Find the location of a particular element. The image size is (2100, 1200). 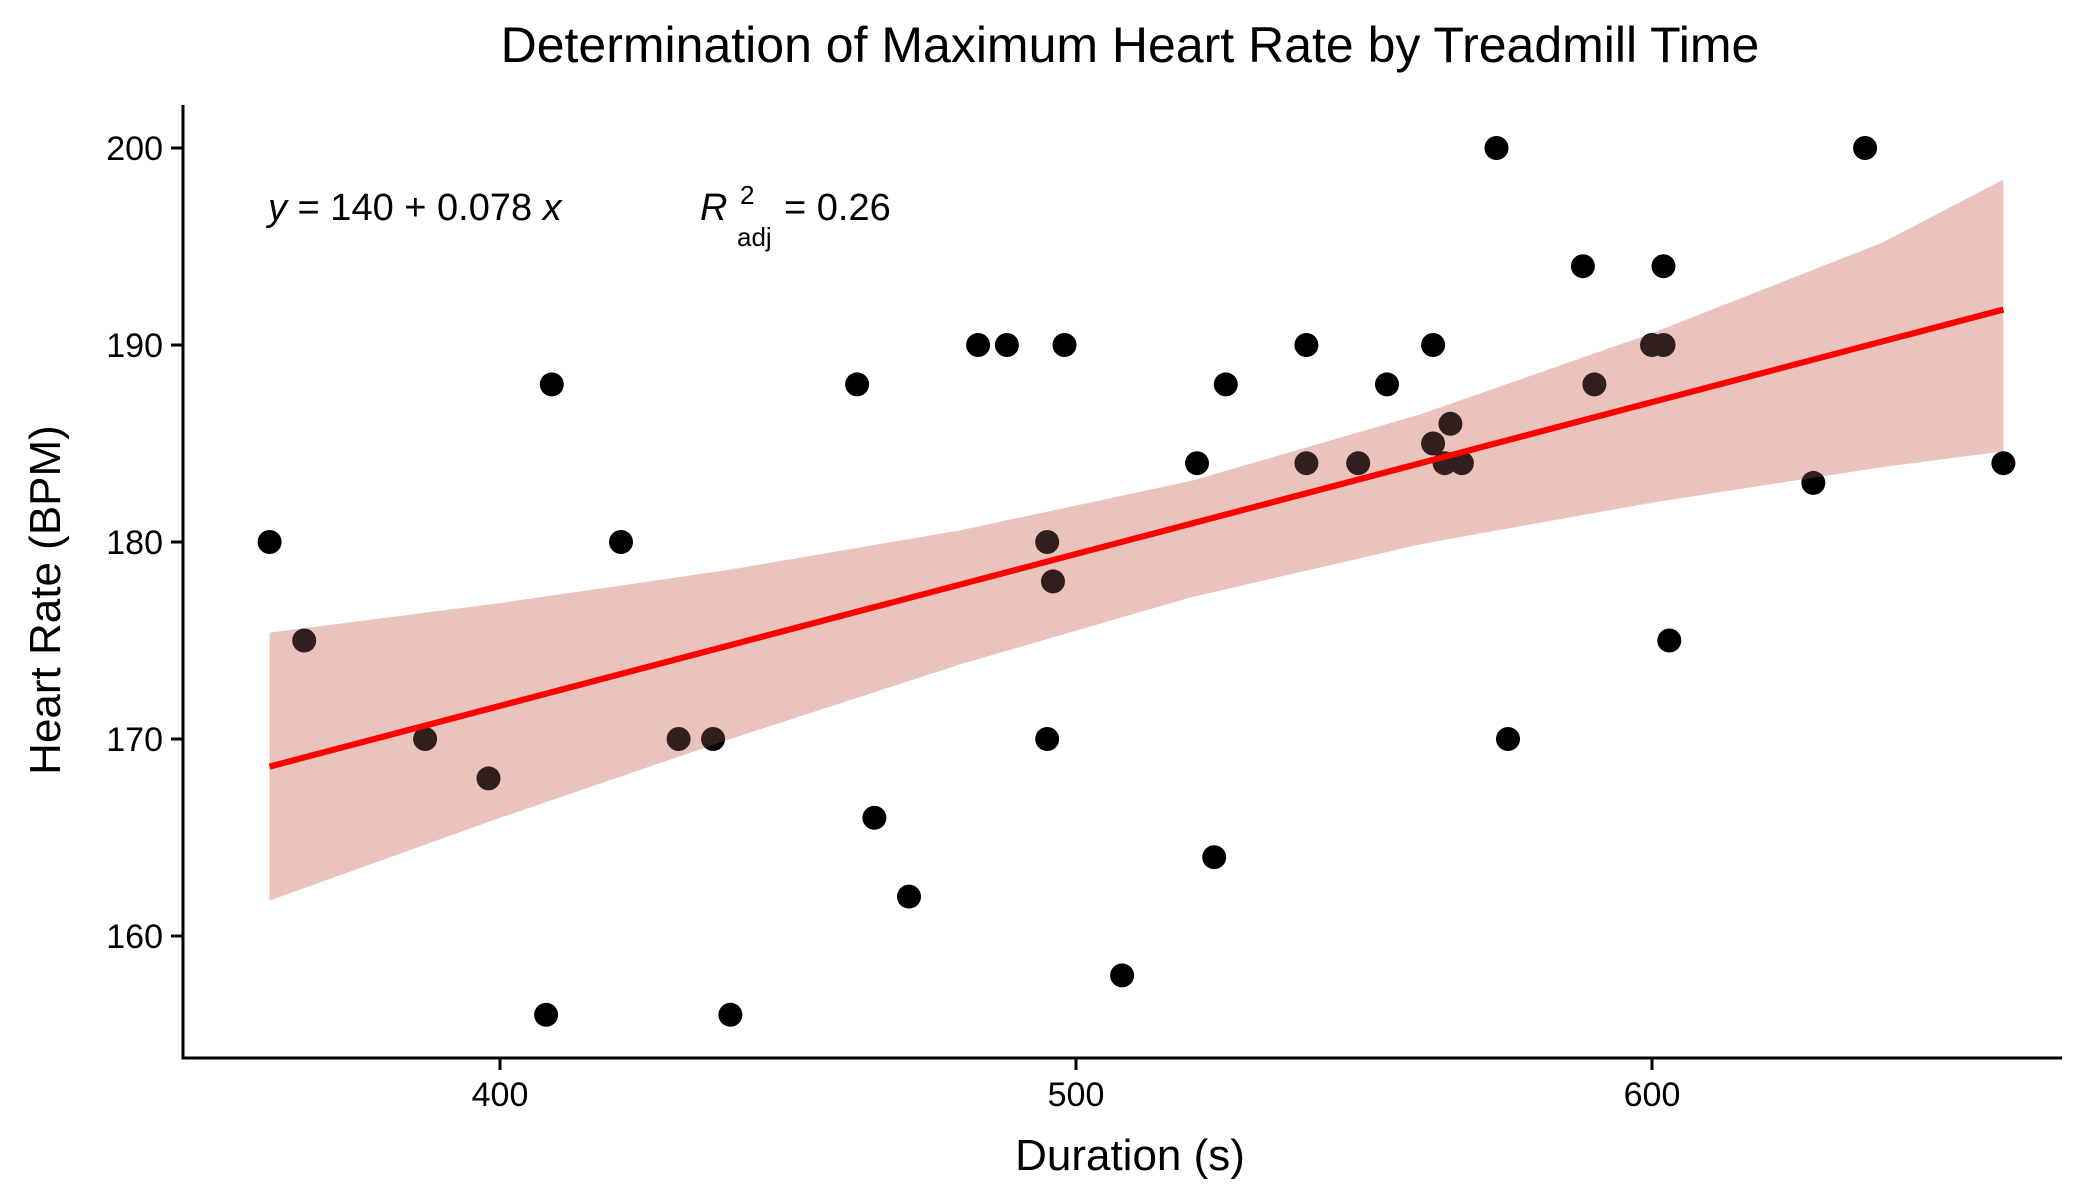

y-tick-group: 160 170 180 190 200 is located at coordinates (144, 543).